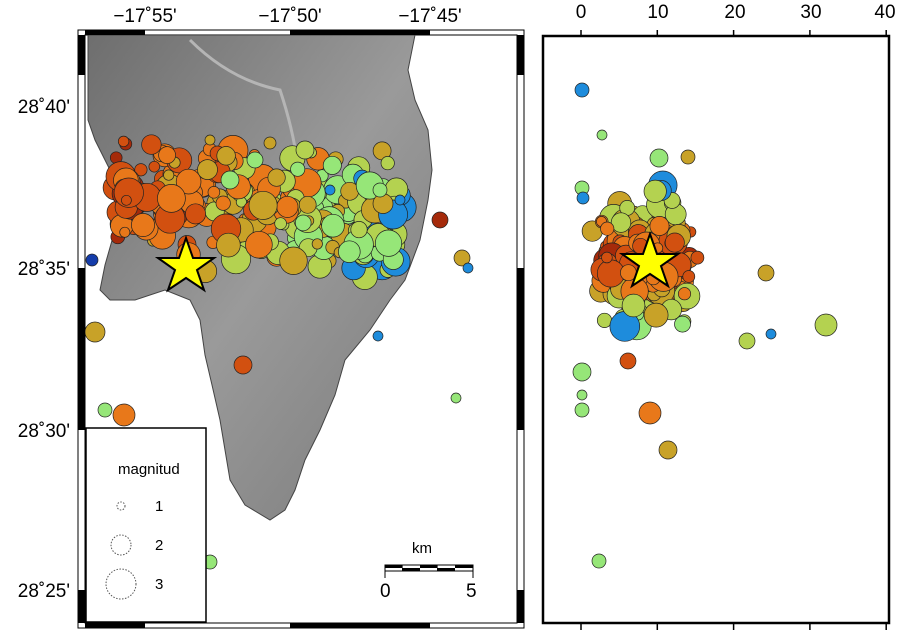 Image resolution: width=900 pixels, height=642 pixels. I want to click on depth-axis-label: 0, so click(581, 12).